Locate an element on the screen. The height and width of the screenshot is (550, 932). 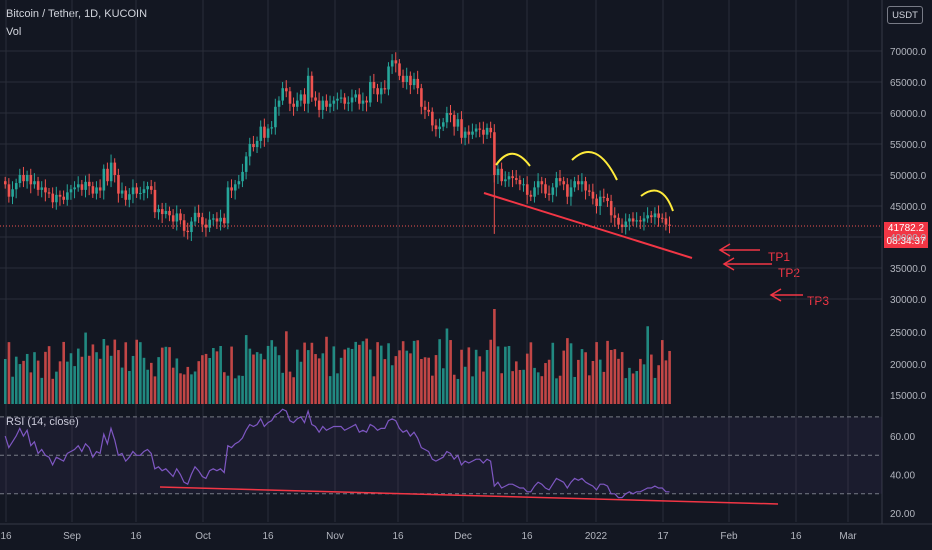
price-tick-label: 50000.0 is located at coordinates (908, 176).